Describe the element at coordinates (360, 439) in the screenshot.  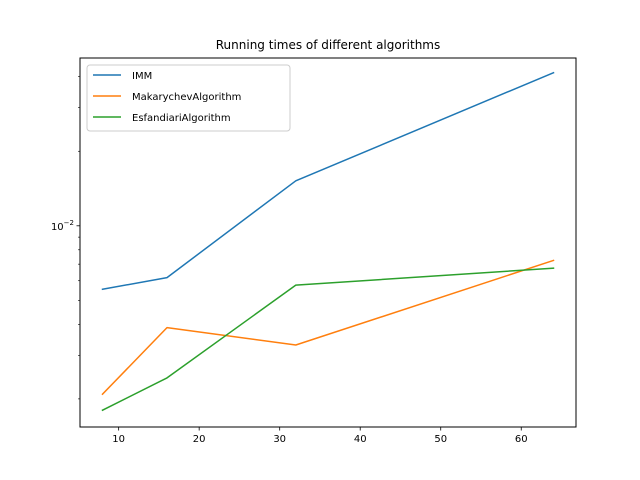
I see `x-tick-label-3: 40` at that location.